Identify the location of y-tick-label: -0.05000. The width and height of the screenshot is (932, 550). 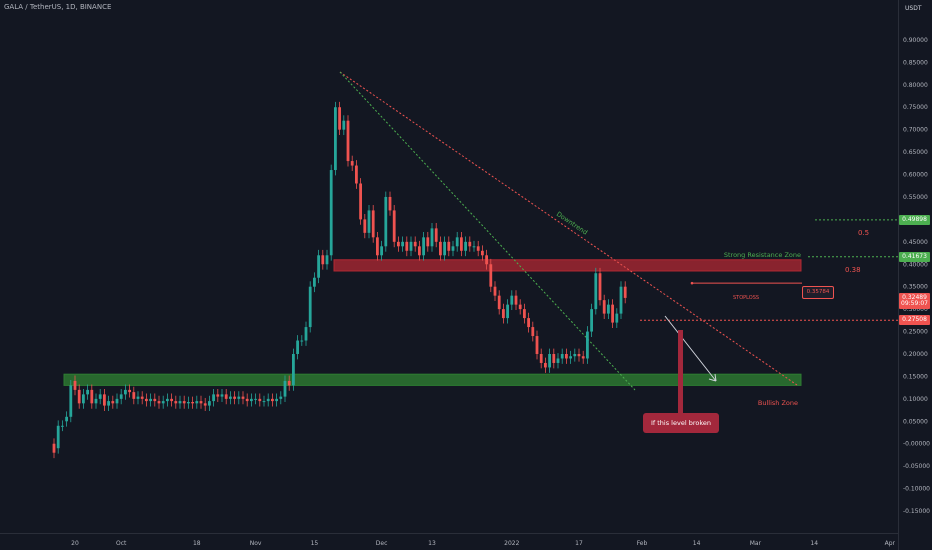
(916, 466).